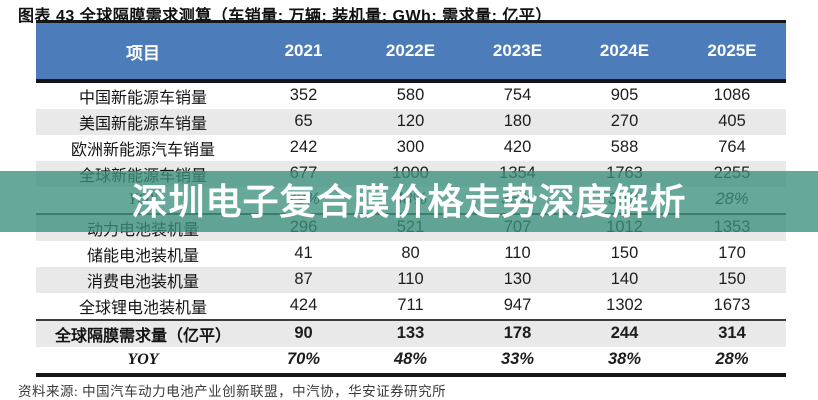 Image resolution: width=818 pixels, height=400 pixels. I want to click on cell-value: 140, so click(624, 279).